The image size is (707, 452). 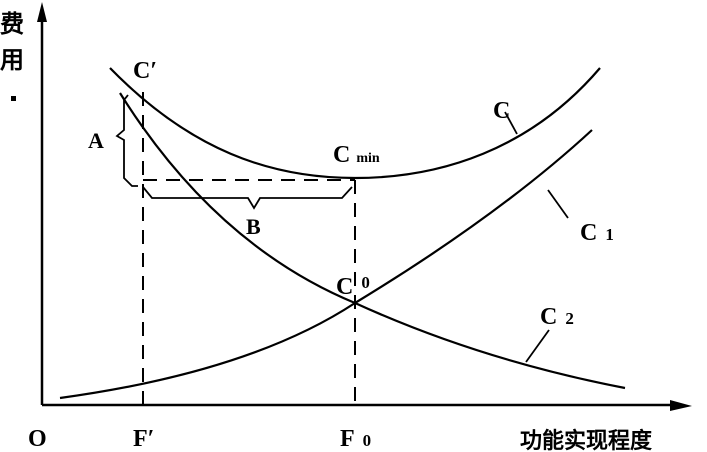 What do you see at coordinates (569, 318) in the screenshot?
I see `c2-sub: 2` at bounding box center [569, 318].